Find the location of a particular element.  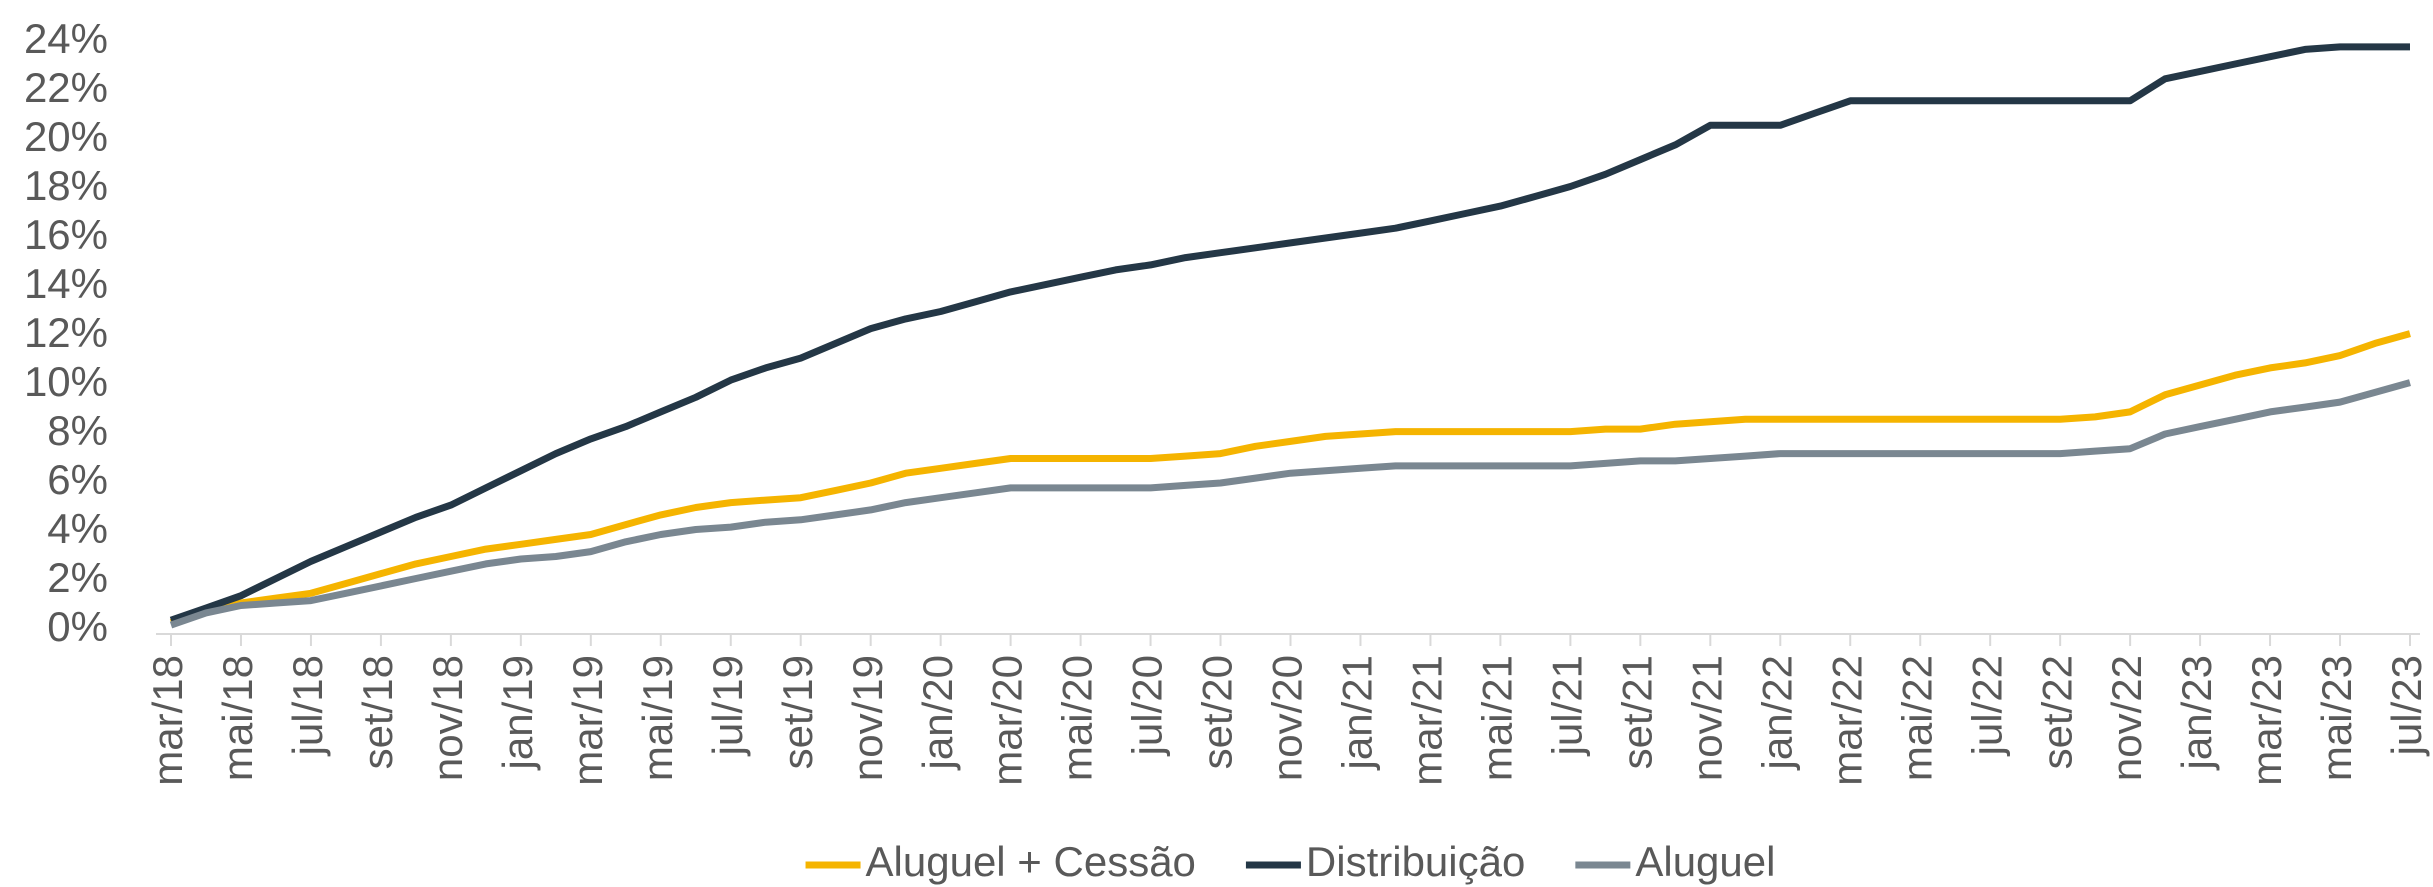

legend-label: Aluguel + Cessão is located at coordinates (1031, 861).